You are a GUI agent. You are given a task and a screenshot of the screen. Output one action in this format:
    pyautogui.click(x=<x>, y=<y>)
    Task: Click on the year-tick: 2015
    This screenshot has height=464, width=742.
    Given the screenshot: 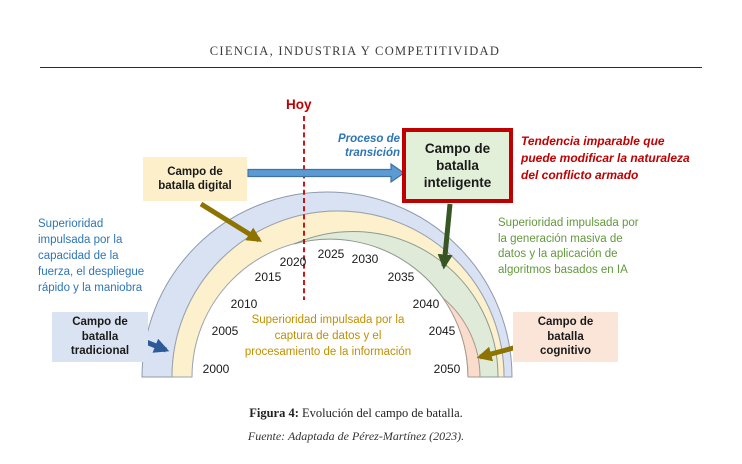 What is the action you would take?
    pyautogui.click(x=268, y=277)
    